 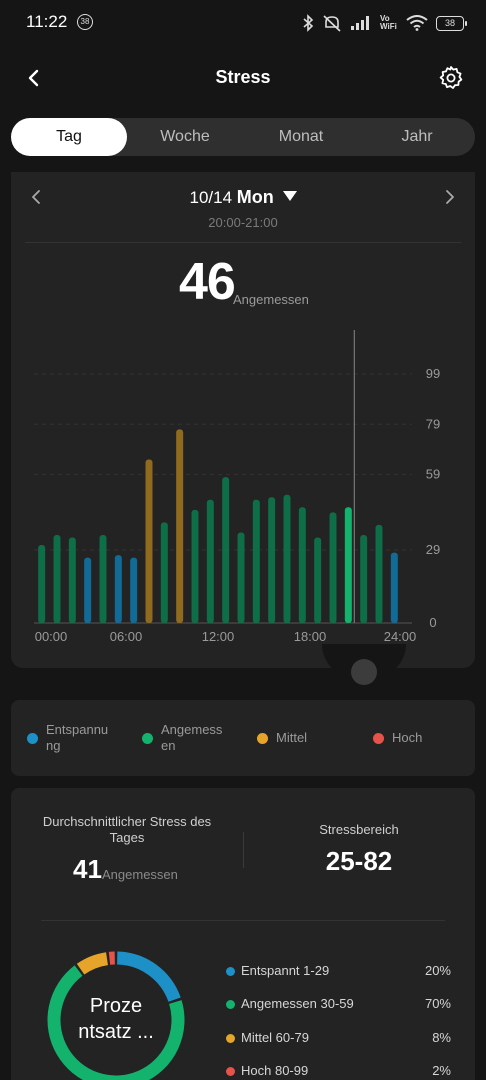 I want to click on legend-card: Entspannu ng Angemess en Mittel Hoch, so click(x=243, y=738).